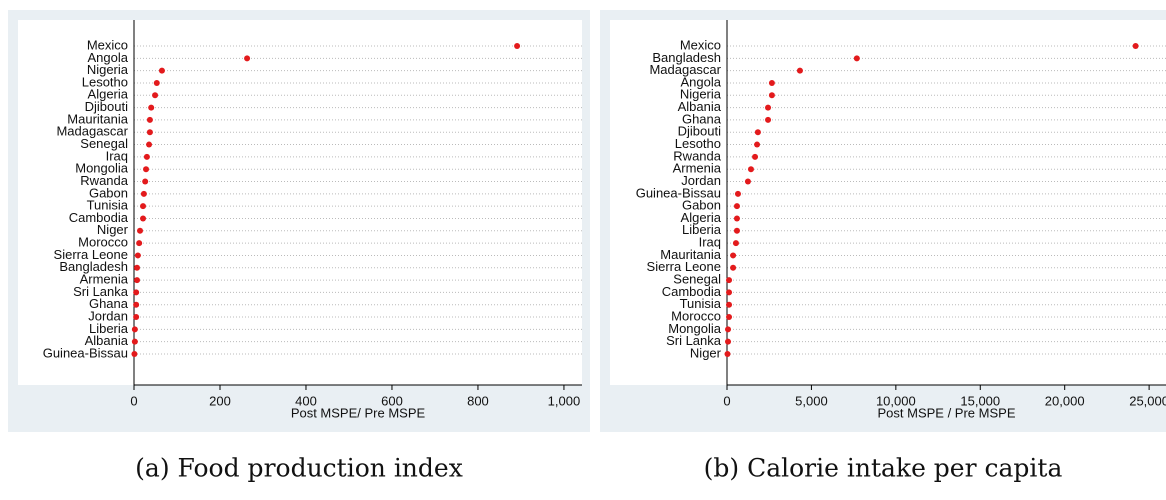 This screenshot has width=1166, height=500. What do you see at coordinates (896, 400) in the screenshot?
I see `x-tick-label: 10,000` at bounding box center [896, 400].